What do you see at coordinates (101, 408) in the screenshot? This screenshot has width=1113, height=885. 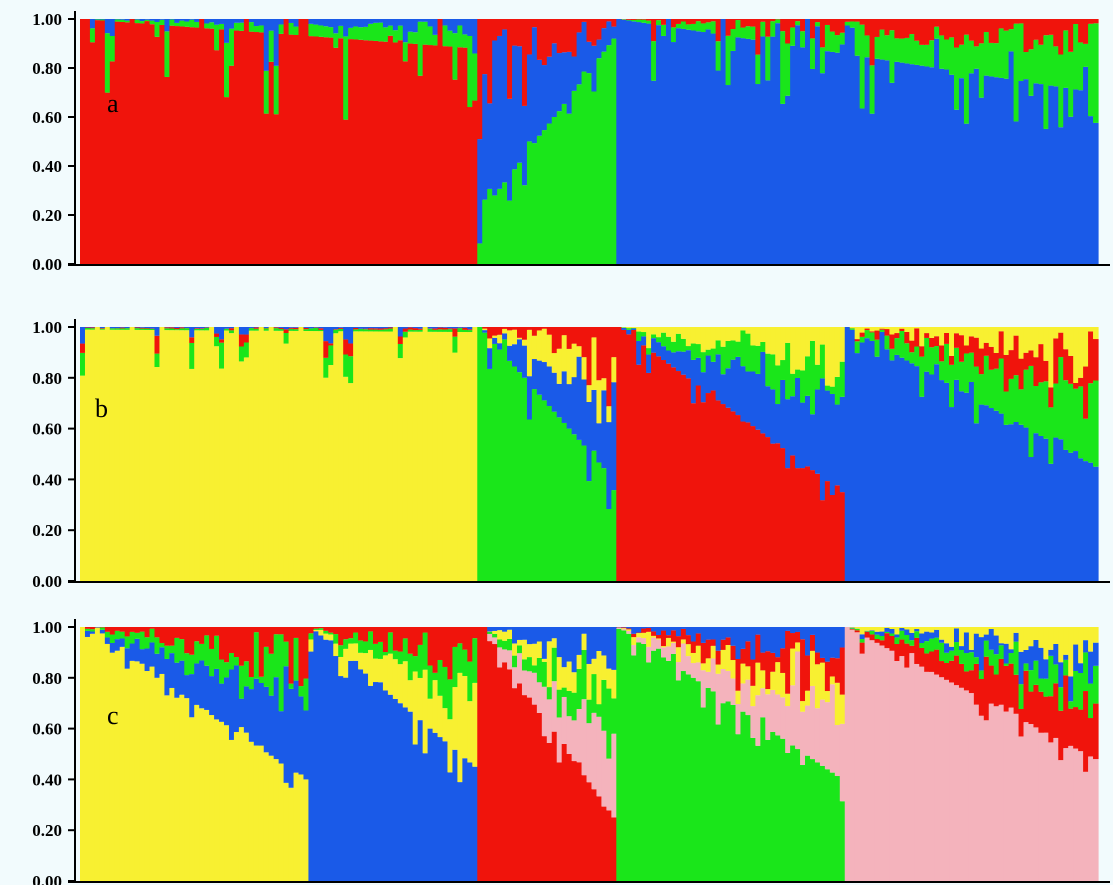 I see `panel-label-b: b` at bounding box center [101, 408].